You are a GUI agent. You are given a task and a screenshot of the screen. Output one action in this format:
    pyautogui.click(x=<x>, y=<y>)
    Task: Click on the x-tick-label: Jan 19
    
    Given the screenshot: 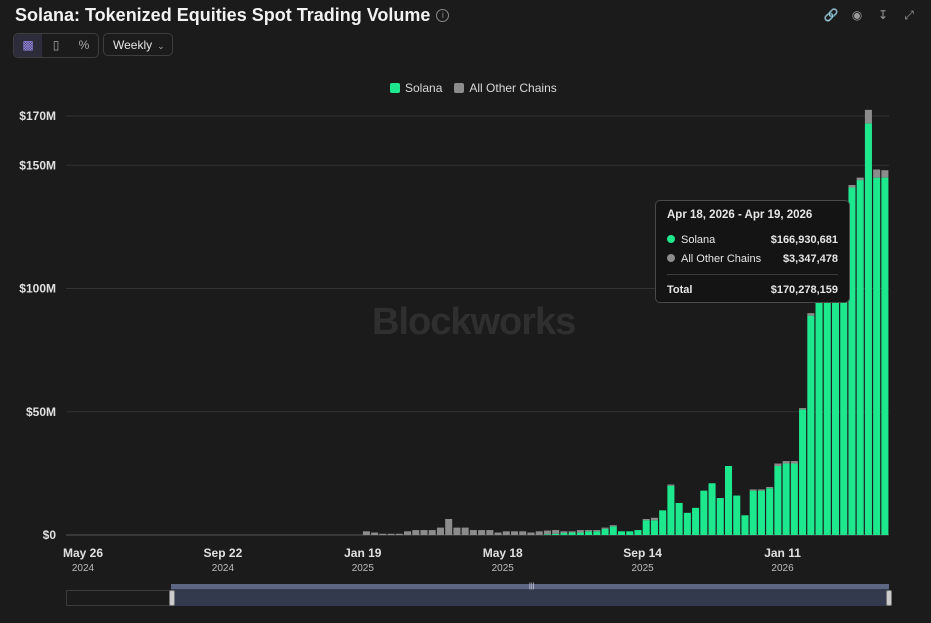 What is the action you would take?
    pyautogui.click(x=363, y=553)
    